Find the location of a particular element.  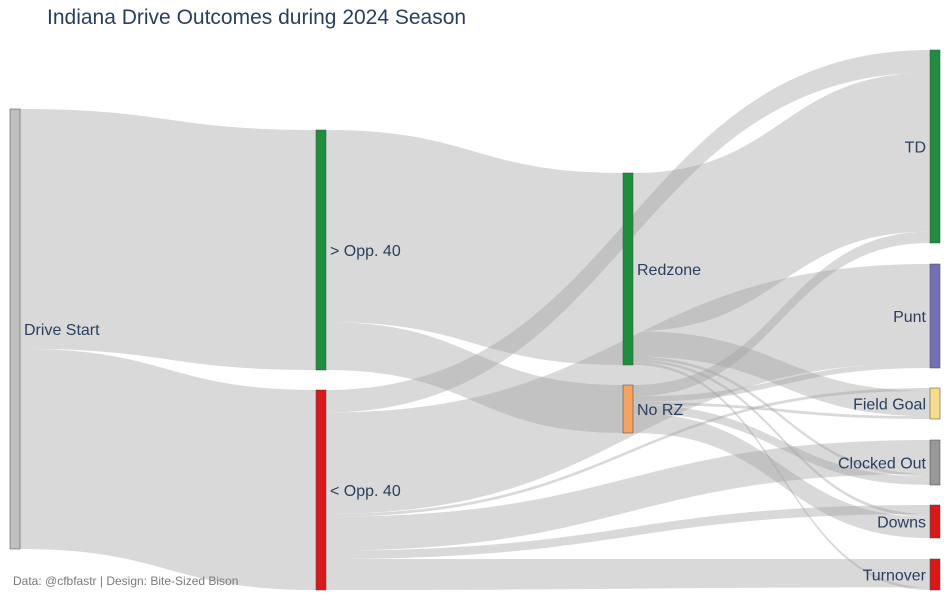

node-redzone is located at coordinates (628, 269).